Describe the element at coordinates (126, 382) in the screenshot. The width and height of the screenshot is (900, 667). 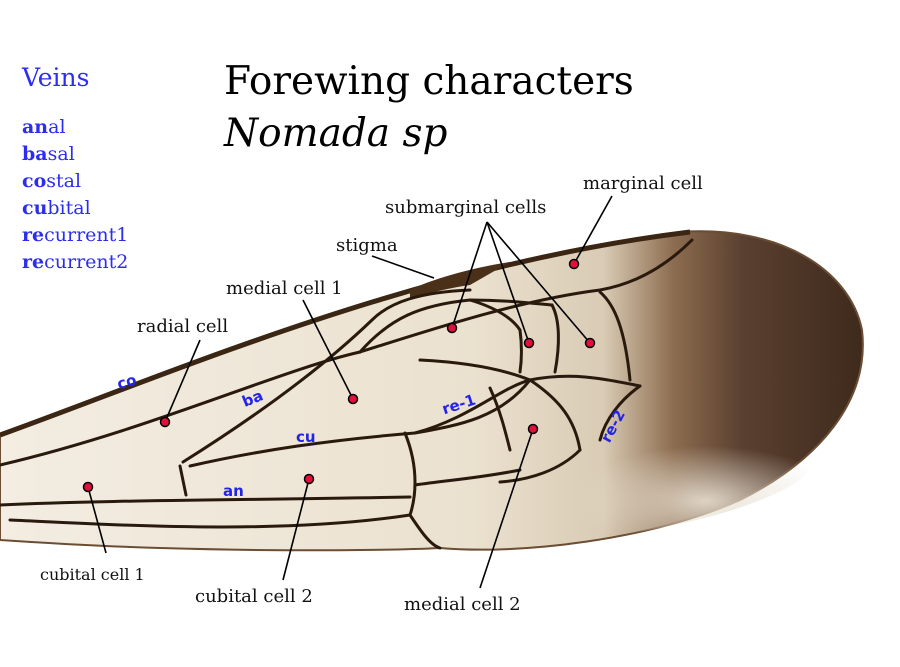
I see `vein-tag-co: co` at that location.